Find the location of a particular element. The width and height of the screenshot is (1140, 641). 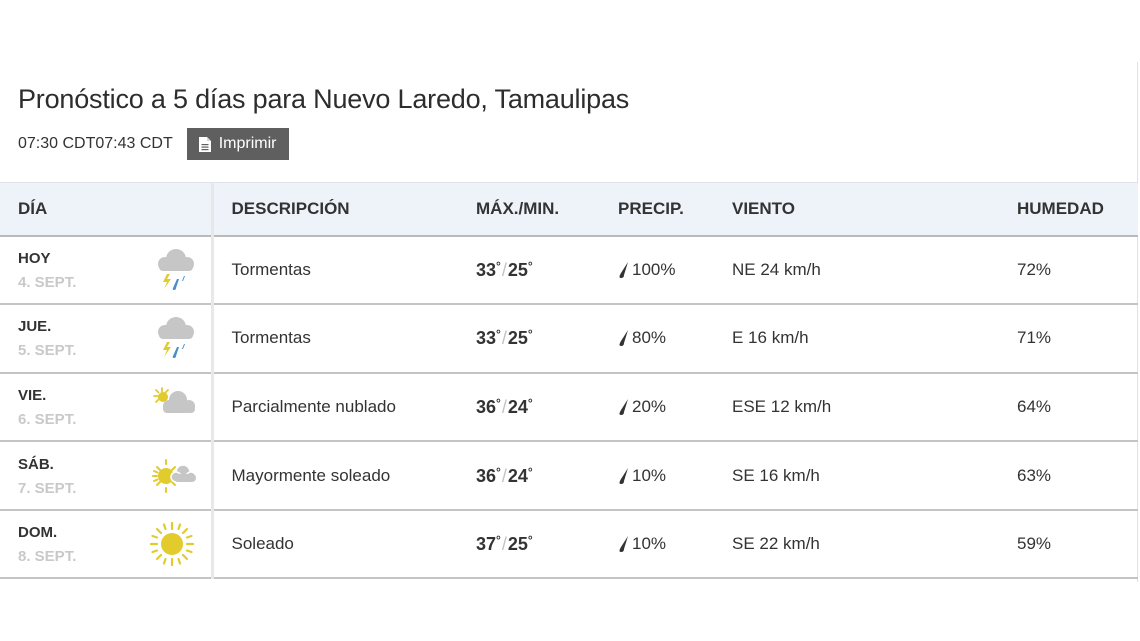

day-date: 8. SEPT. is located at coordinates (47, 557).